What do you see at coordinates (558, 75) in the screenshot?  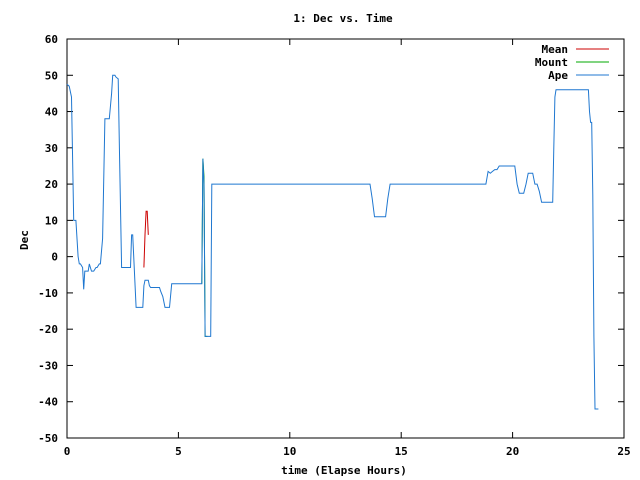 I see `legend-label-ape: Ape` at bounding box center [558, 75].